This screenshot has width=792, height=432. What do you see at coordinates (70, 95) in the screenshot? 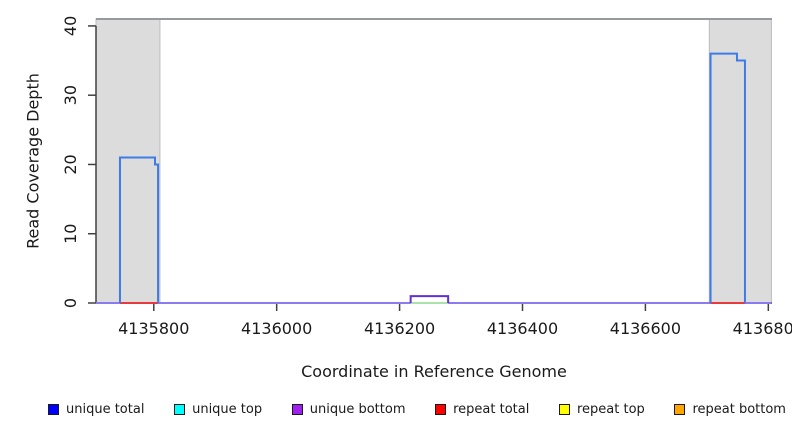
I see `y-tick-label: 30` at bounding box center [70, 95].